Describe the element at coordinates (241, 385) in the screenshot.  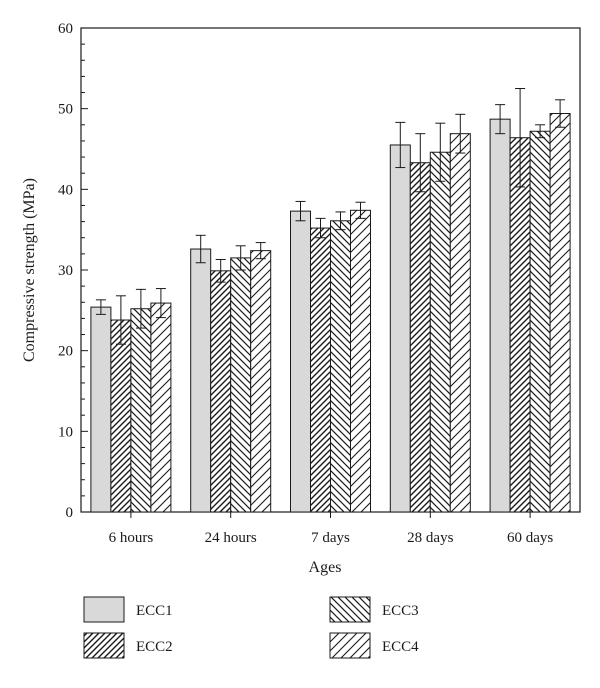
I see `bar-ecc3-24-hours` at that location.